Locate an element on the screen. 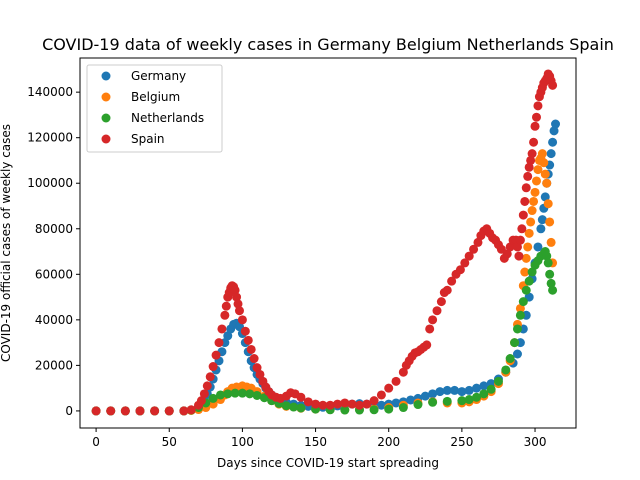 The height and width of the screenshot is (480, 640). y-tick-label: 100000 is located at coordinates (50, 183).